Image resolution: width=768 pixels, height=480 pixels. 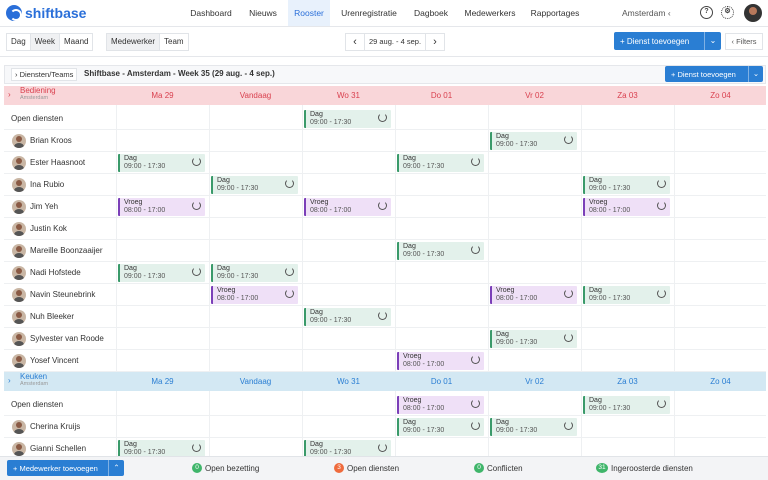 What do you see at coordinates (47, 184) in the screenshot?
I see `employee-name: Ina Rubio` at bounding box center [47, 184].